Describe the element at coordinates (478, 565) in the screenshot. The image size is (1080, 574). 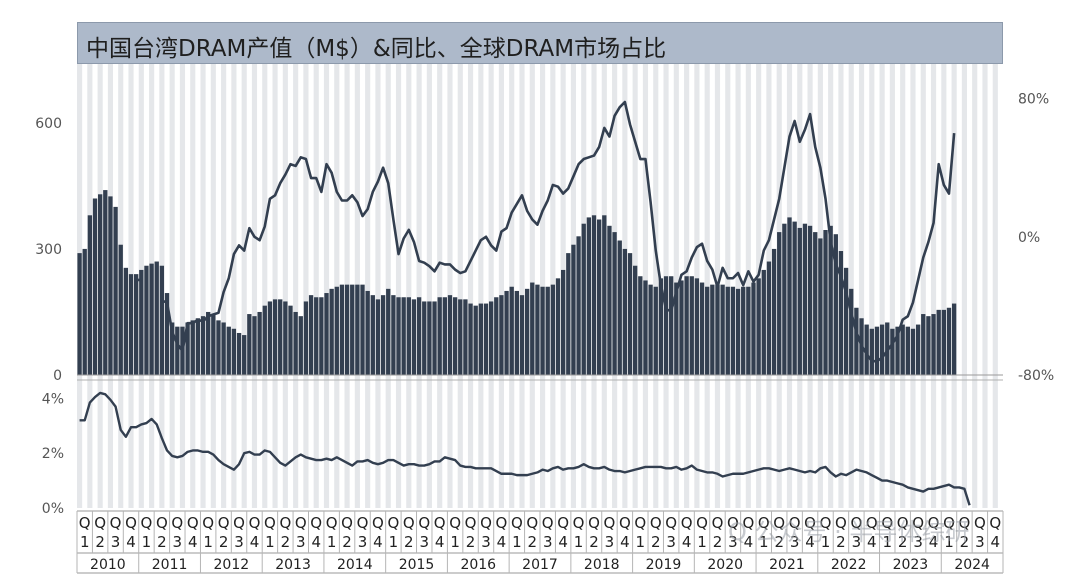
I see `year-label: 2016` at that location.